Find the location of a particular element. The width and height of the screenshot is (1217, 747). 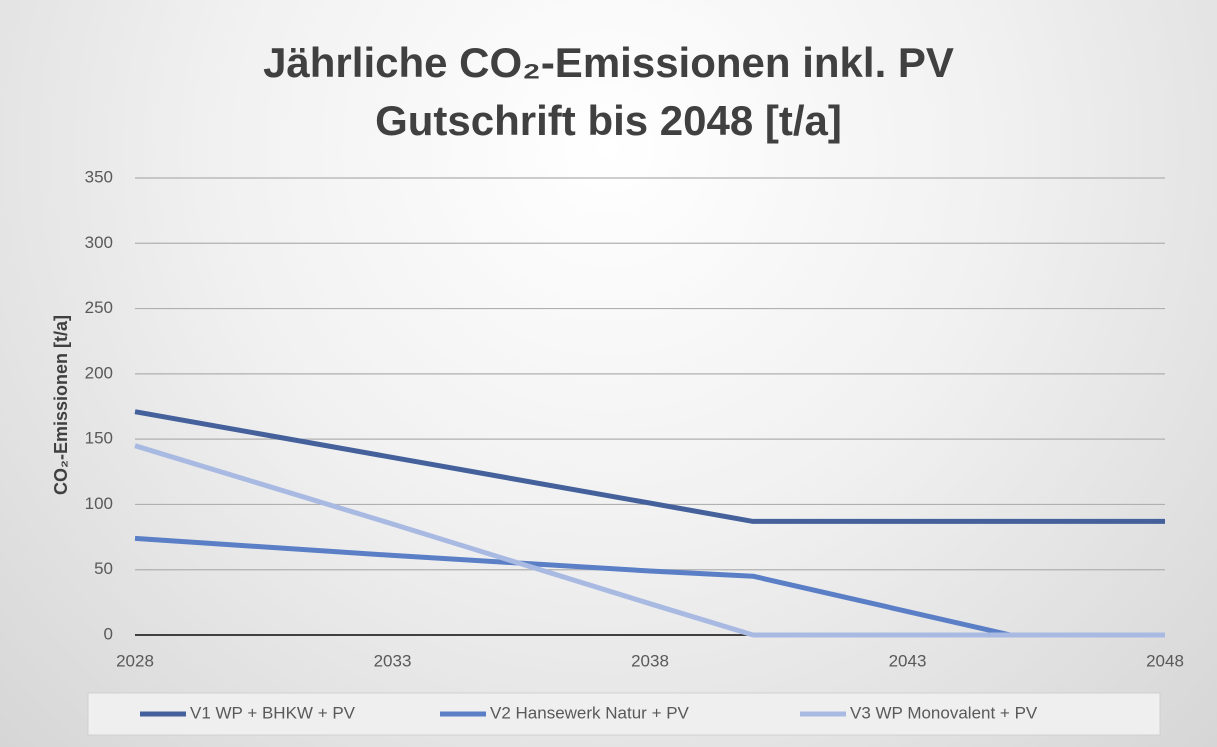

y-tick-label: 100 is located at coordinates (99, 503).